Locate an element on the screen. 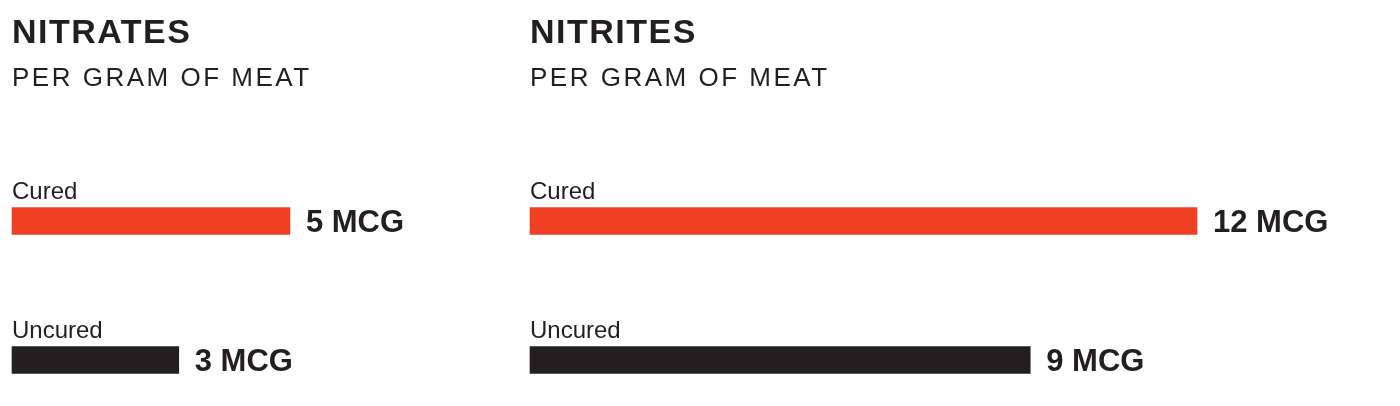  chart-title: NITRITES is located at coordinates (613, 31).